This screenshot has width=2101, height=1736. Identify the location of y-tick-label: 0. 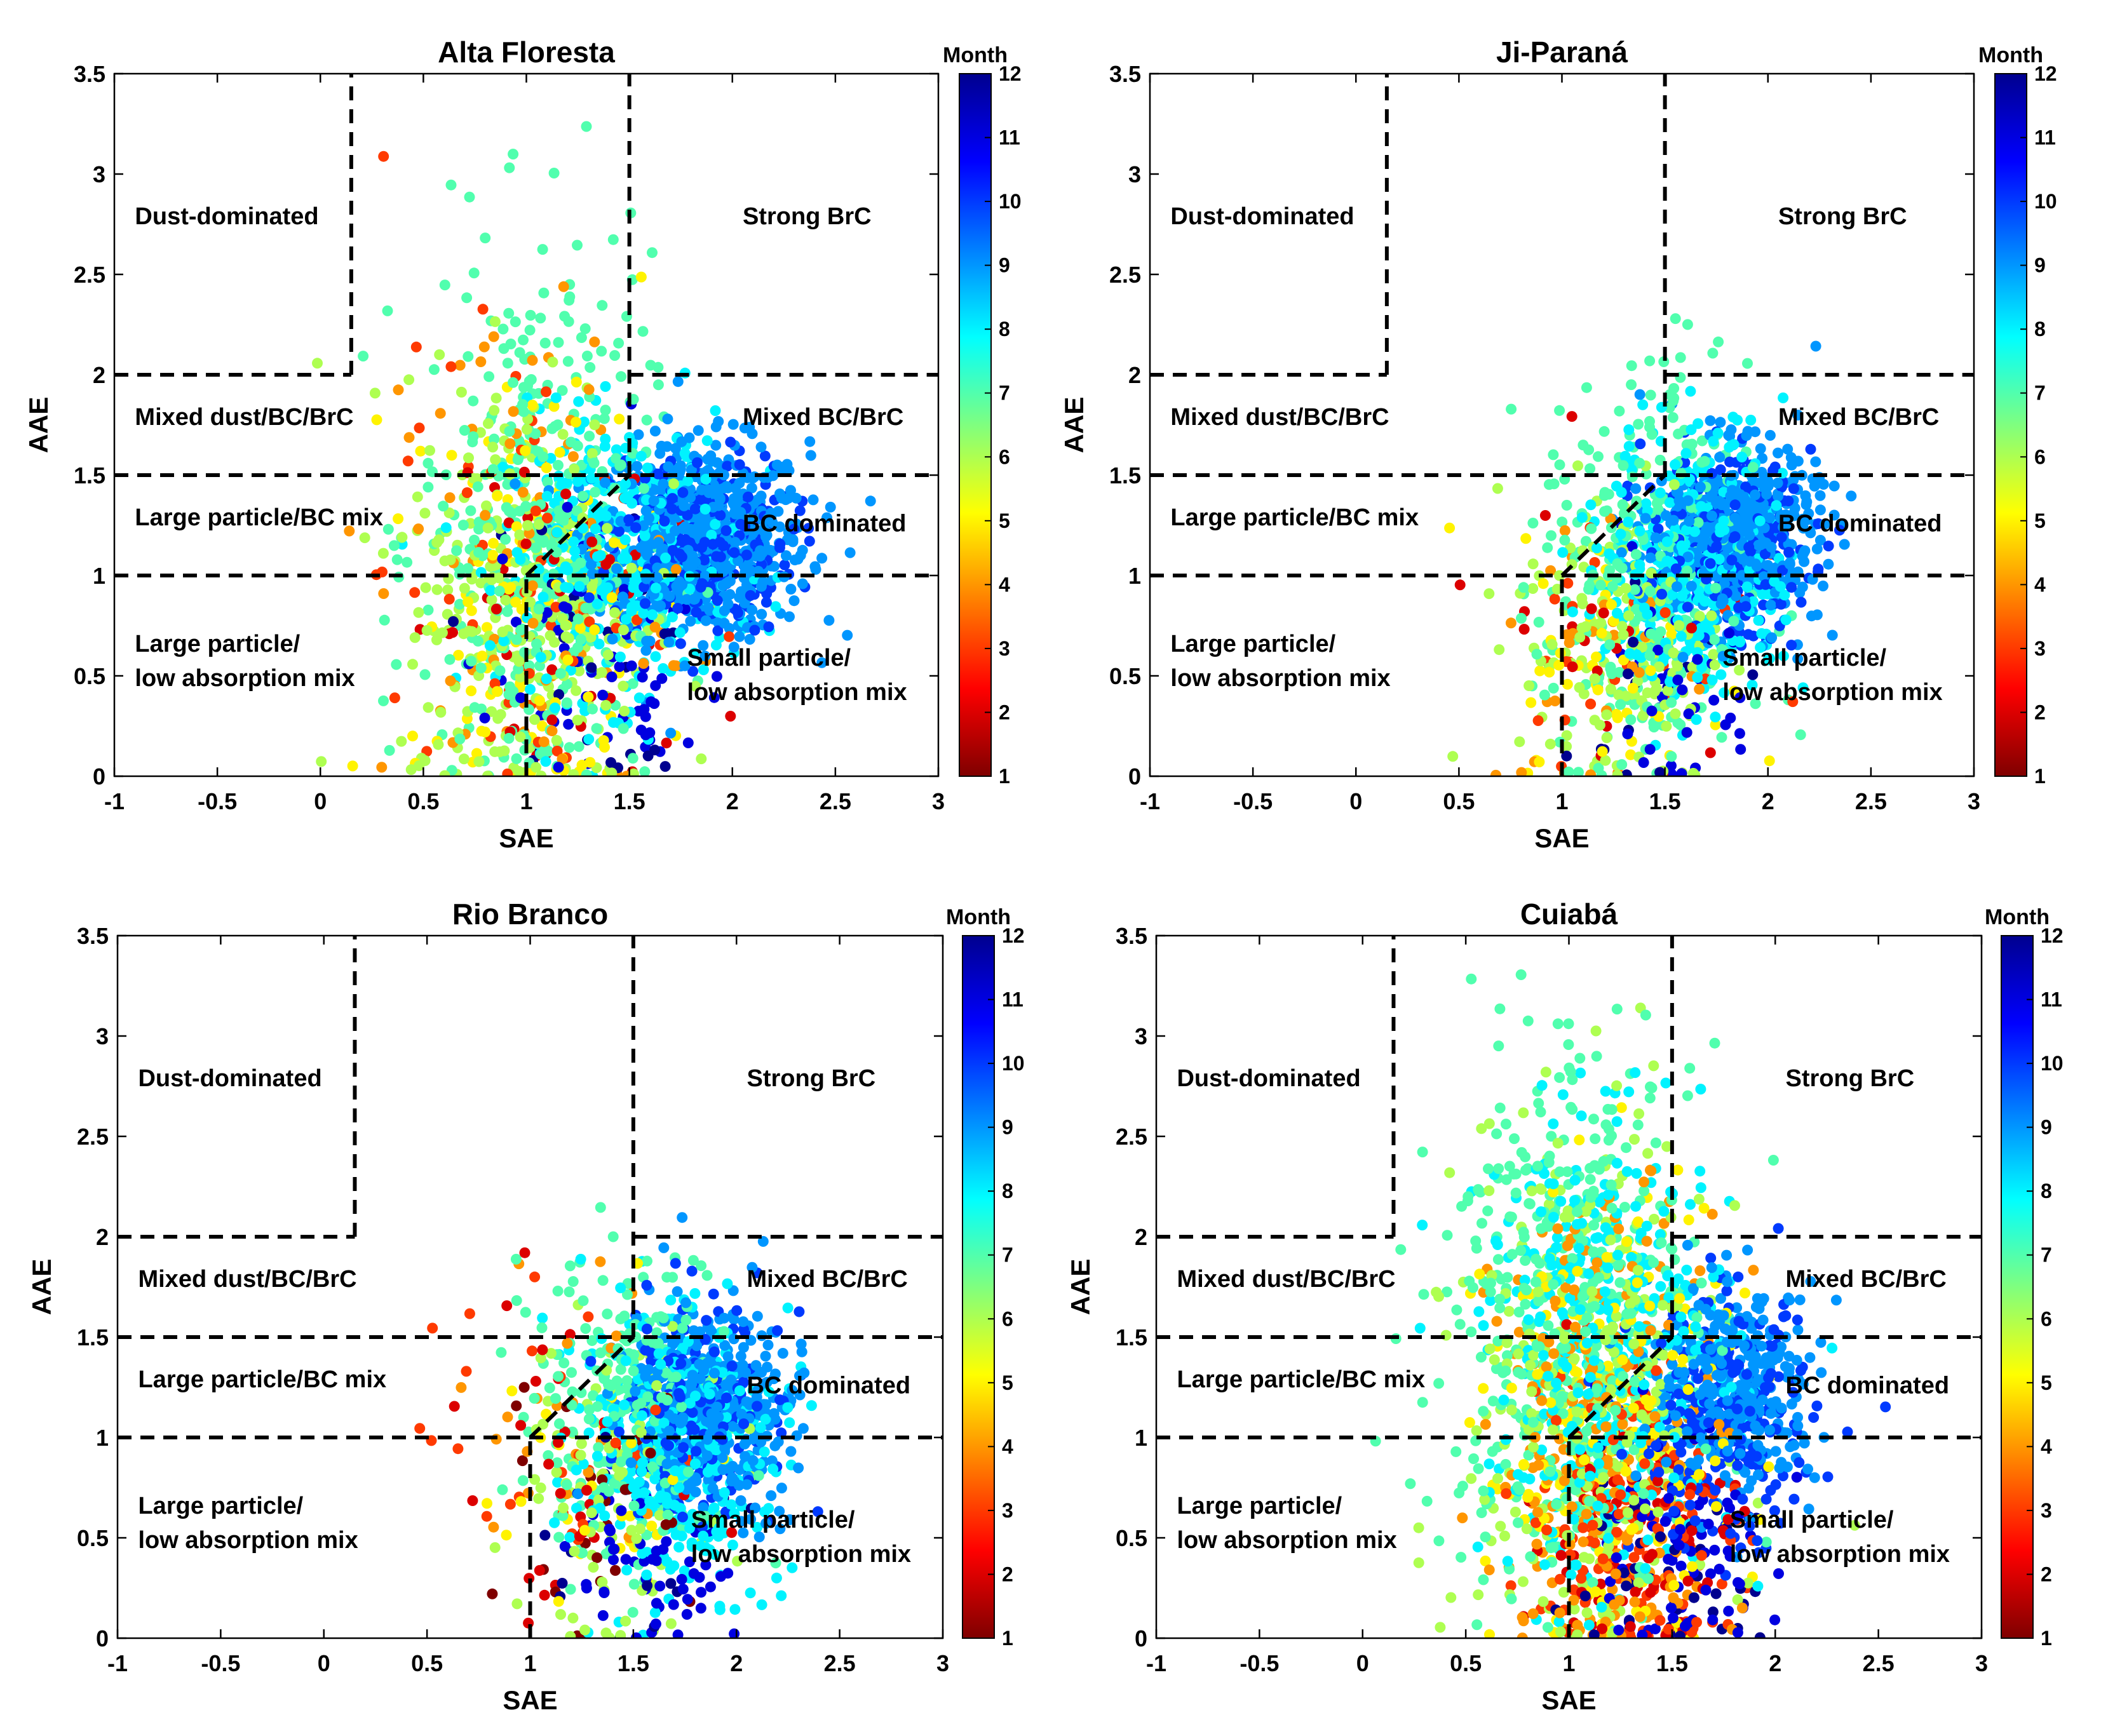
(1134, 777).